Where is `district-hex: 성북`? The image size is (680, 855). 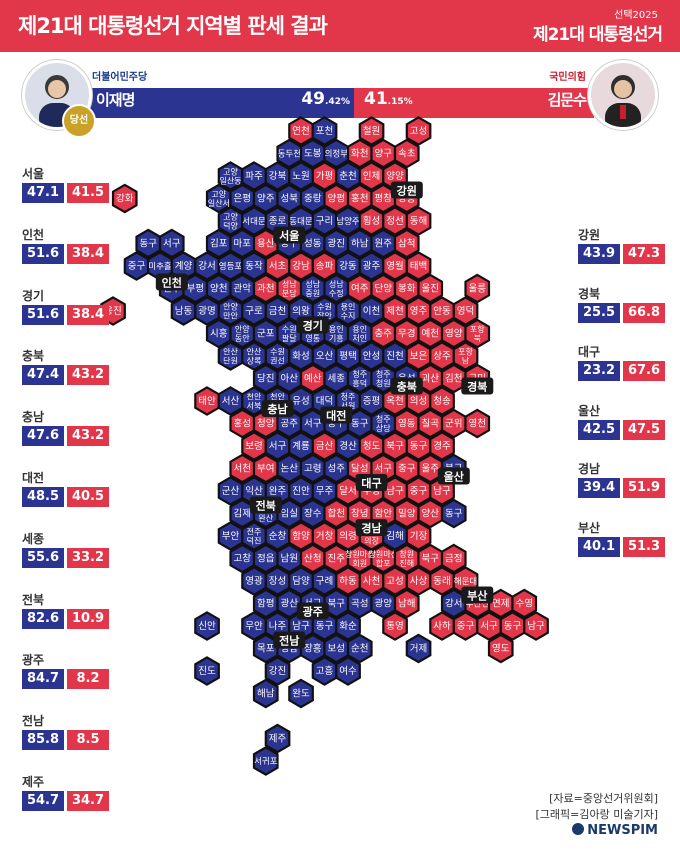 district-hex: 성북 is located at coordinates (289, 198).